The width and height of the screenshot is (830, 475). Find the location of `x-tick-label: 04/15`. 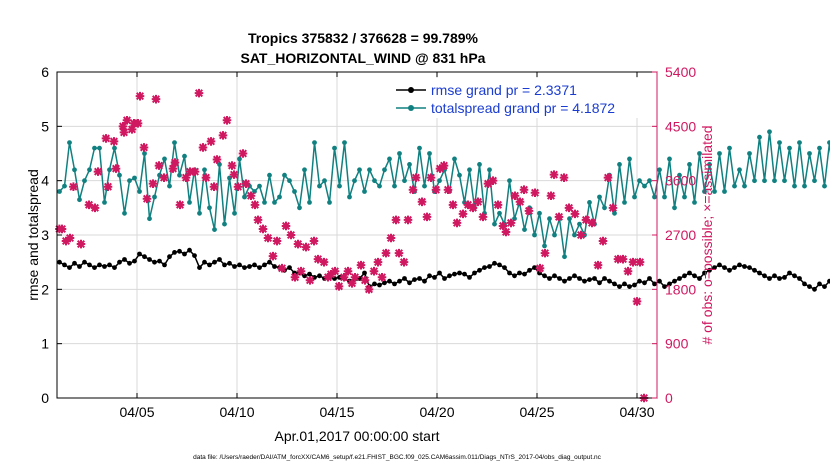

x-tick-label: 04/15 is located at coordinates (336, 412).